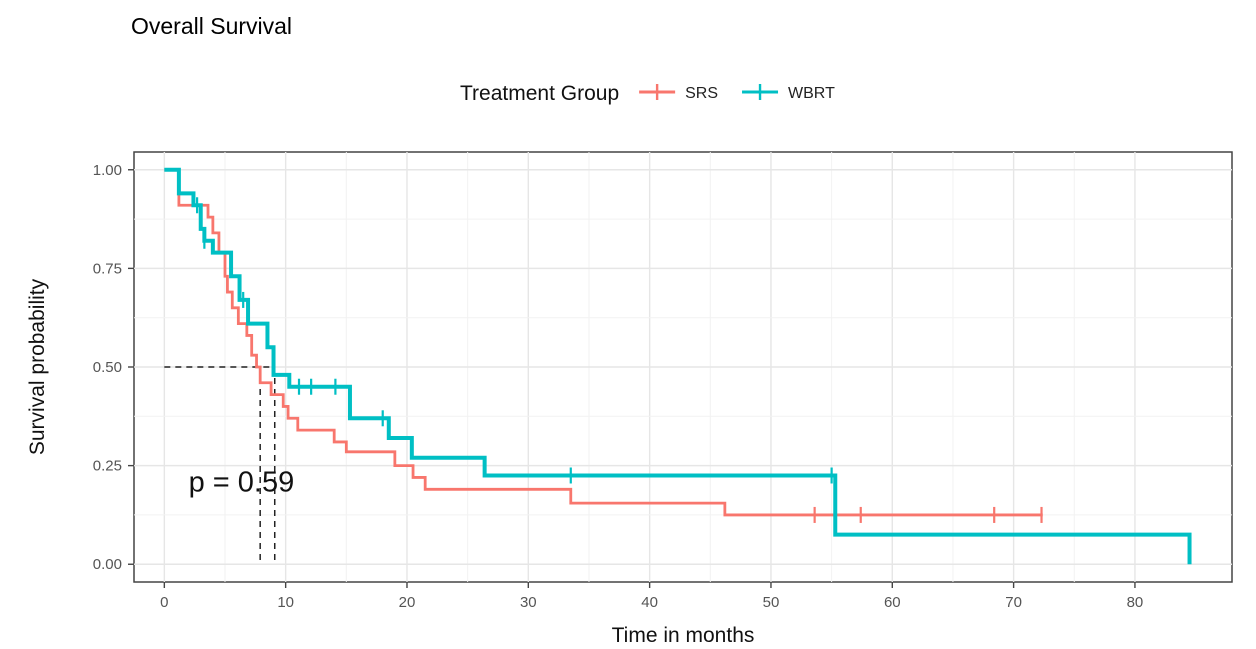  Describe the element at coordinates (37, 366) in the screenshot. I see `y-axis-title: Survival probability` at that location.